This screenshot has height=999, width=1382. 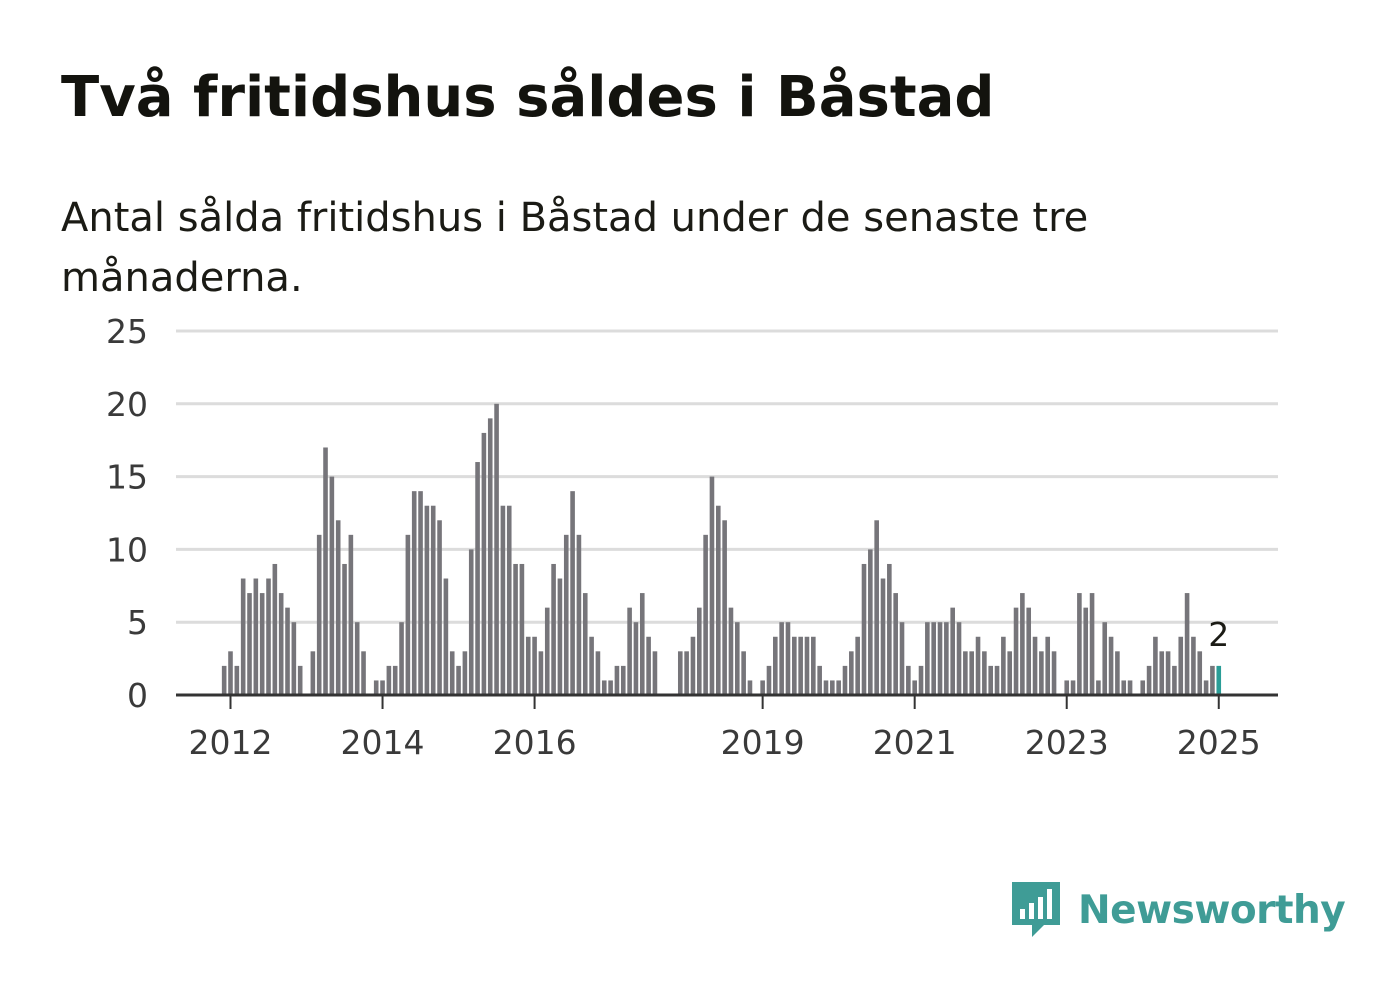 What do you see at coordinates (127, 549) in the screenshot?
I see `y-tick-label: 10` at bounding box center [127, 549].